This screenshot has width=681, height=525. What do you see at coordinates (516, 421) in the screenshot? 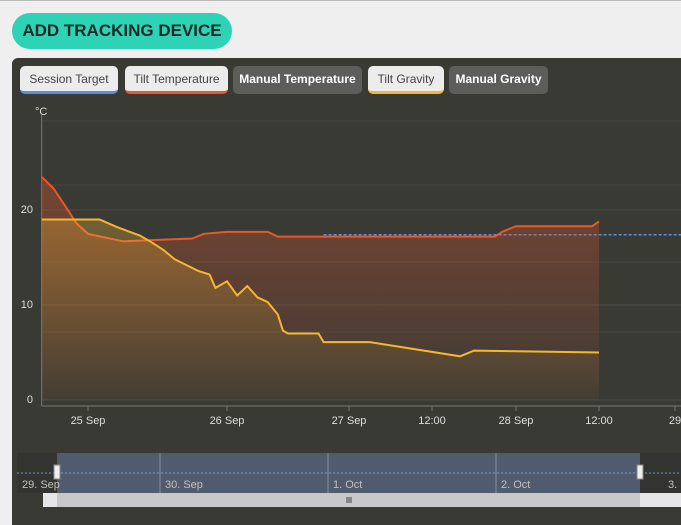
I see `x-tick-label: 28 Sep` at bounding box center [516, 421].